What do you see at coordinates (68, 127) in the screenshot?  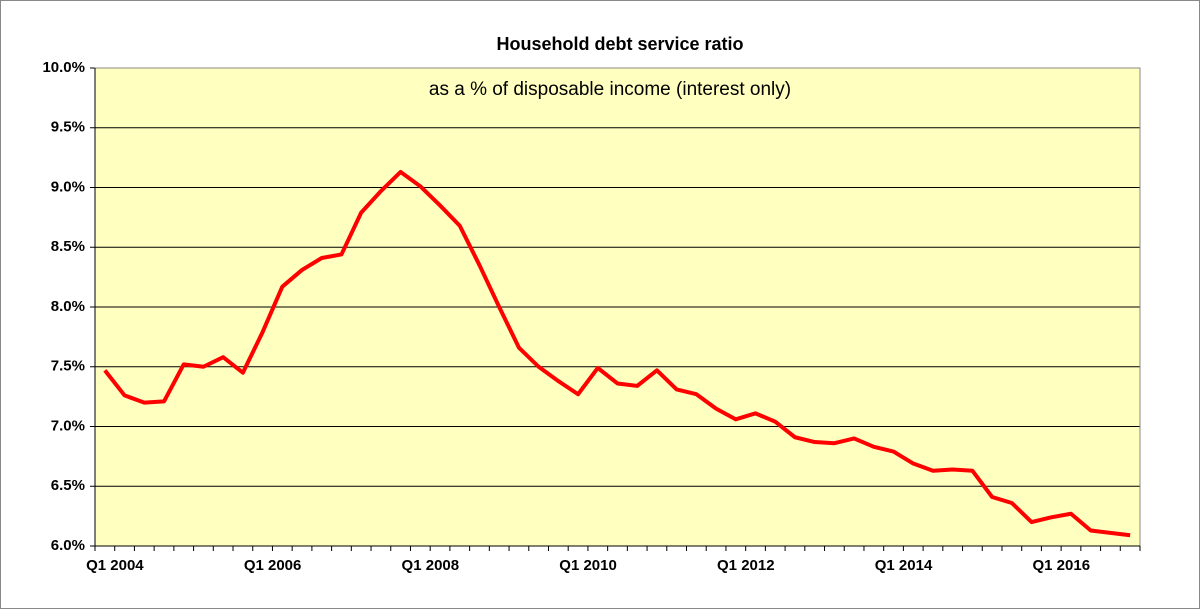 I see `y-tick-label: 9.5%` at bounding box center [68, 127].